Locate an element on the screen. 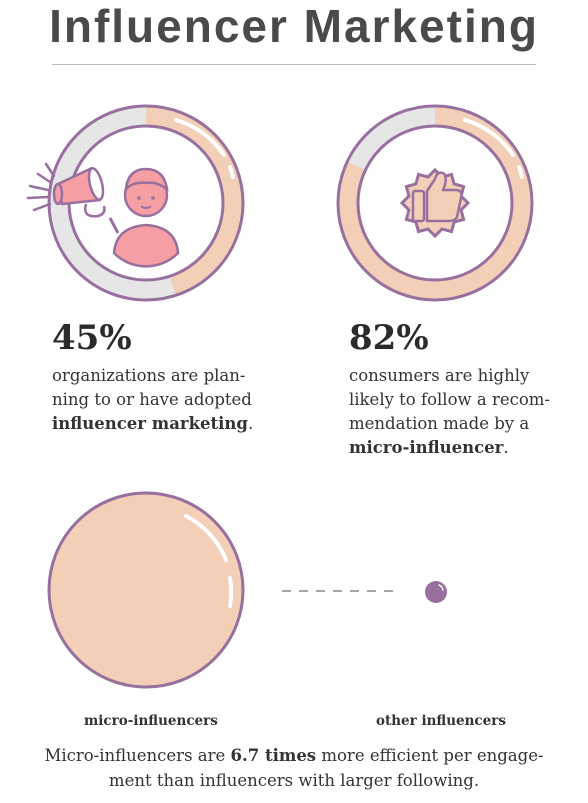 The image size is (588, 803). other-influencer-dot is located at coordinates (436, 592).